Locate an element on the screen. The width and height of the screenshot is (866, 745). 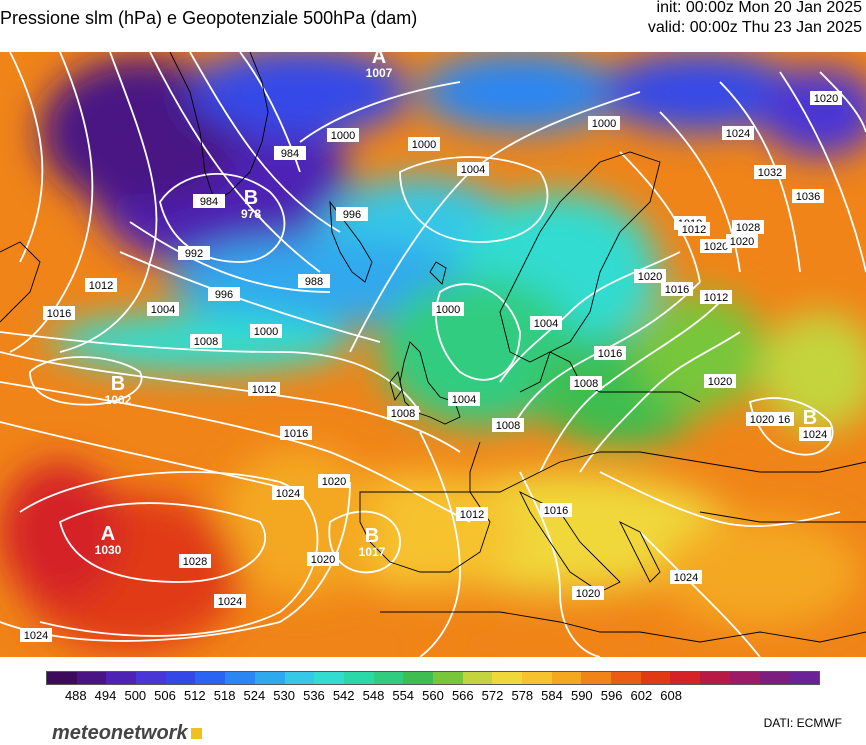
meteonetwork-logo: meteonetwork is located at coordinates (127, 733).